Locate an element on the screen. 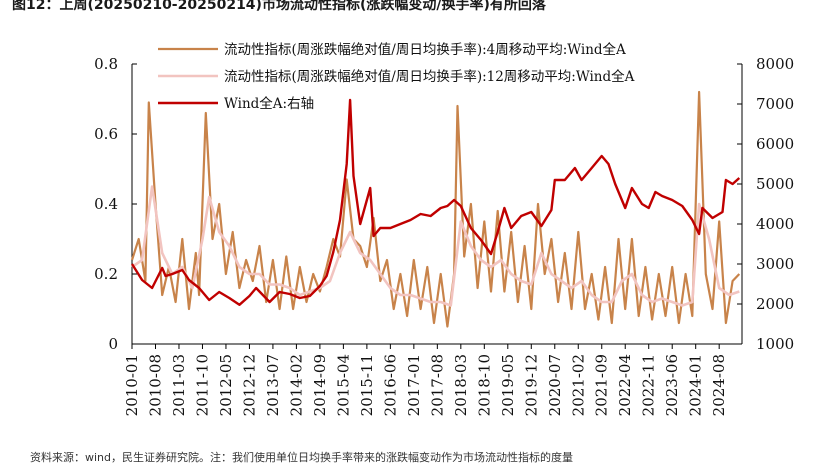 This screenshot has width=829, height=465. x-tick-label: 2010-01 is located at coordinates (132, 385).